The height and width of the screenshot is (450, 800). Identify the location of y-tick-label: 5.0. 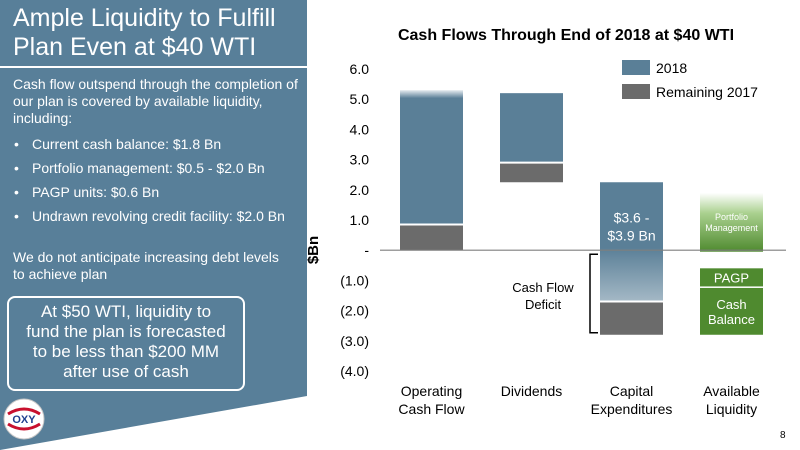
(360, 99).